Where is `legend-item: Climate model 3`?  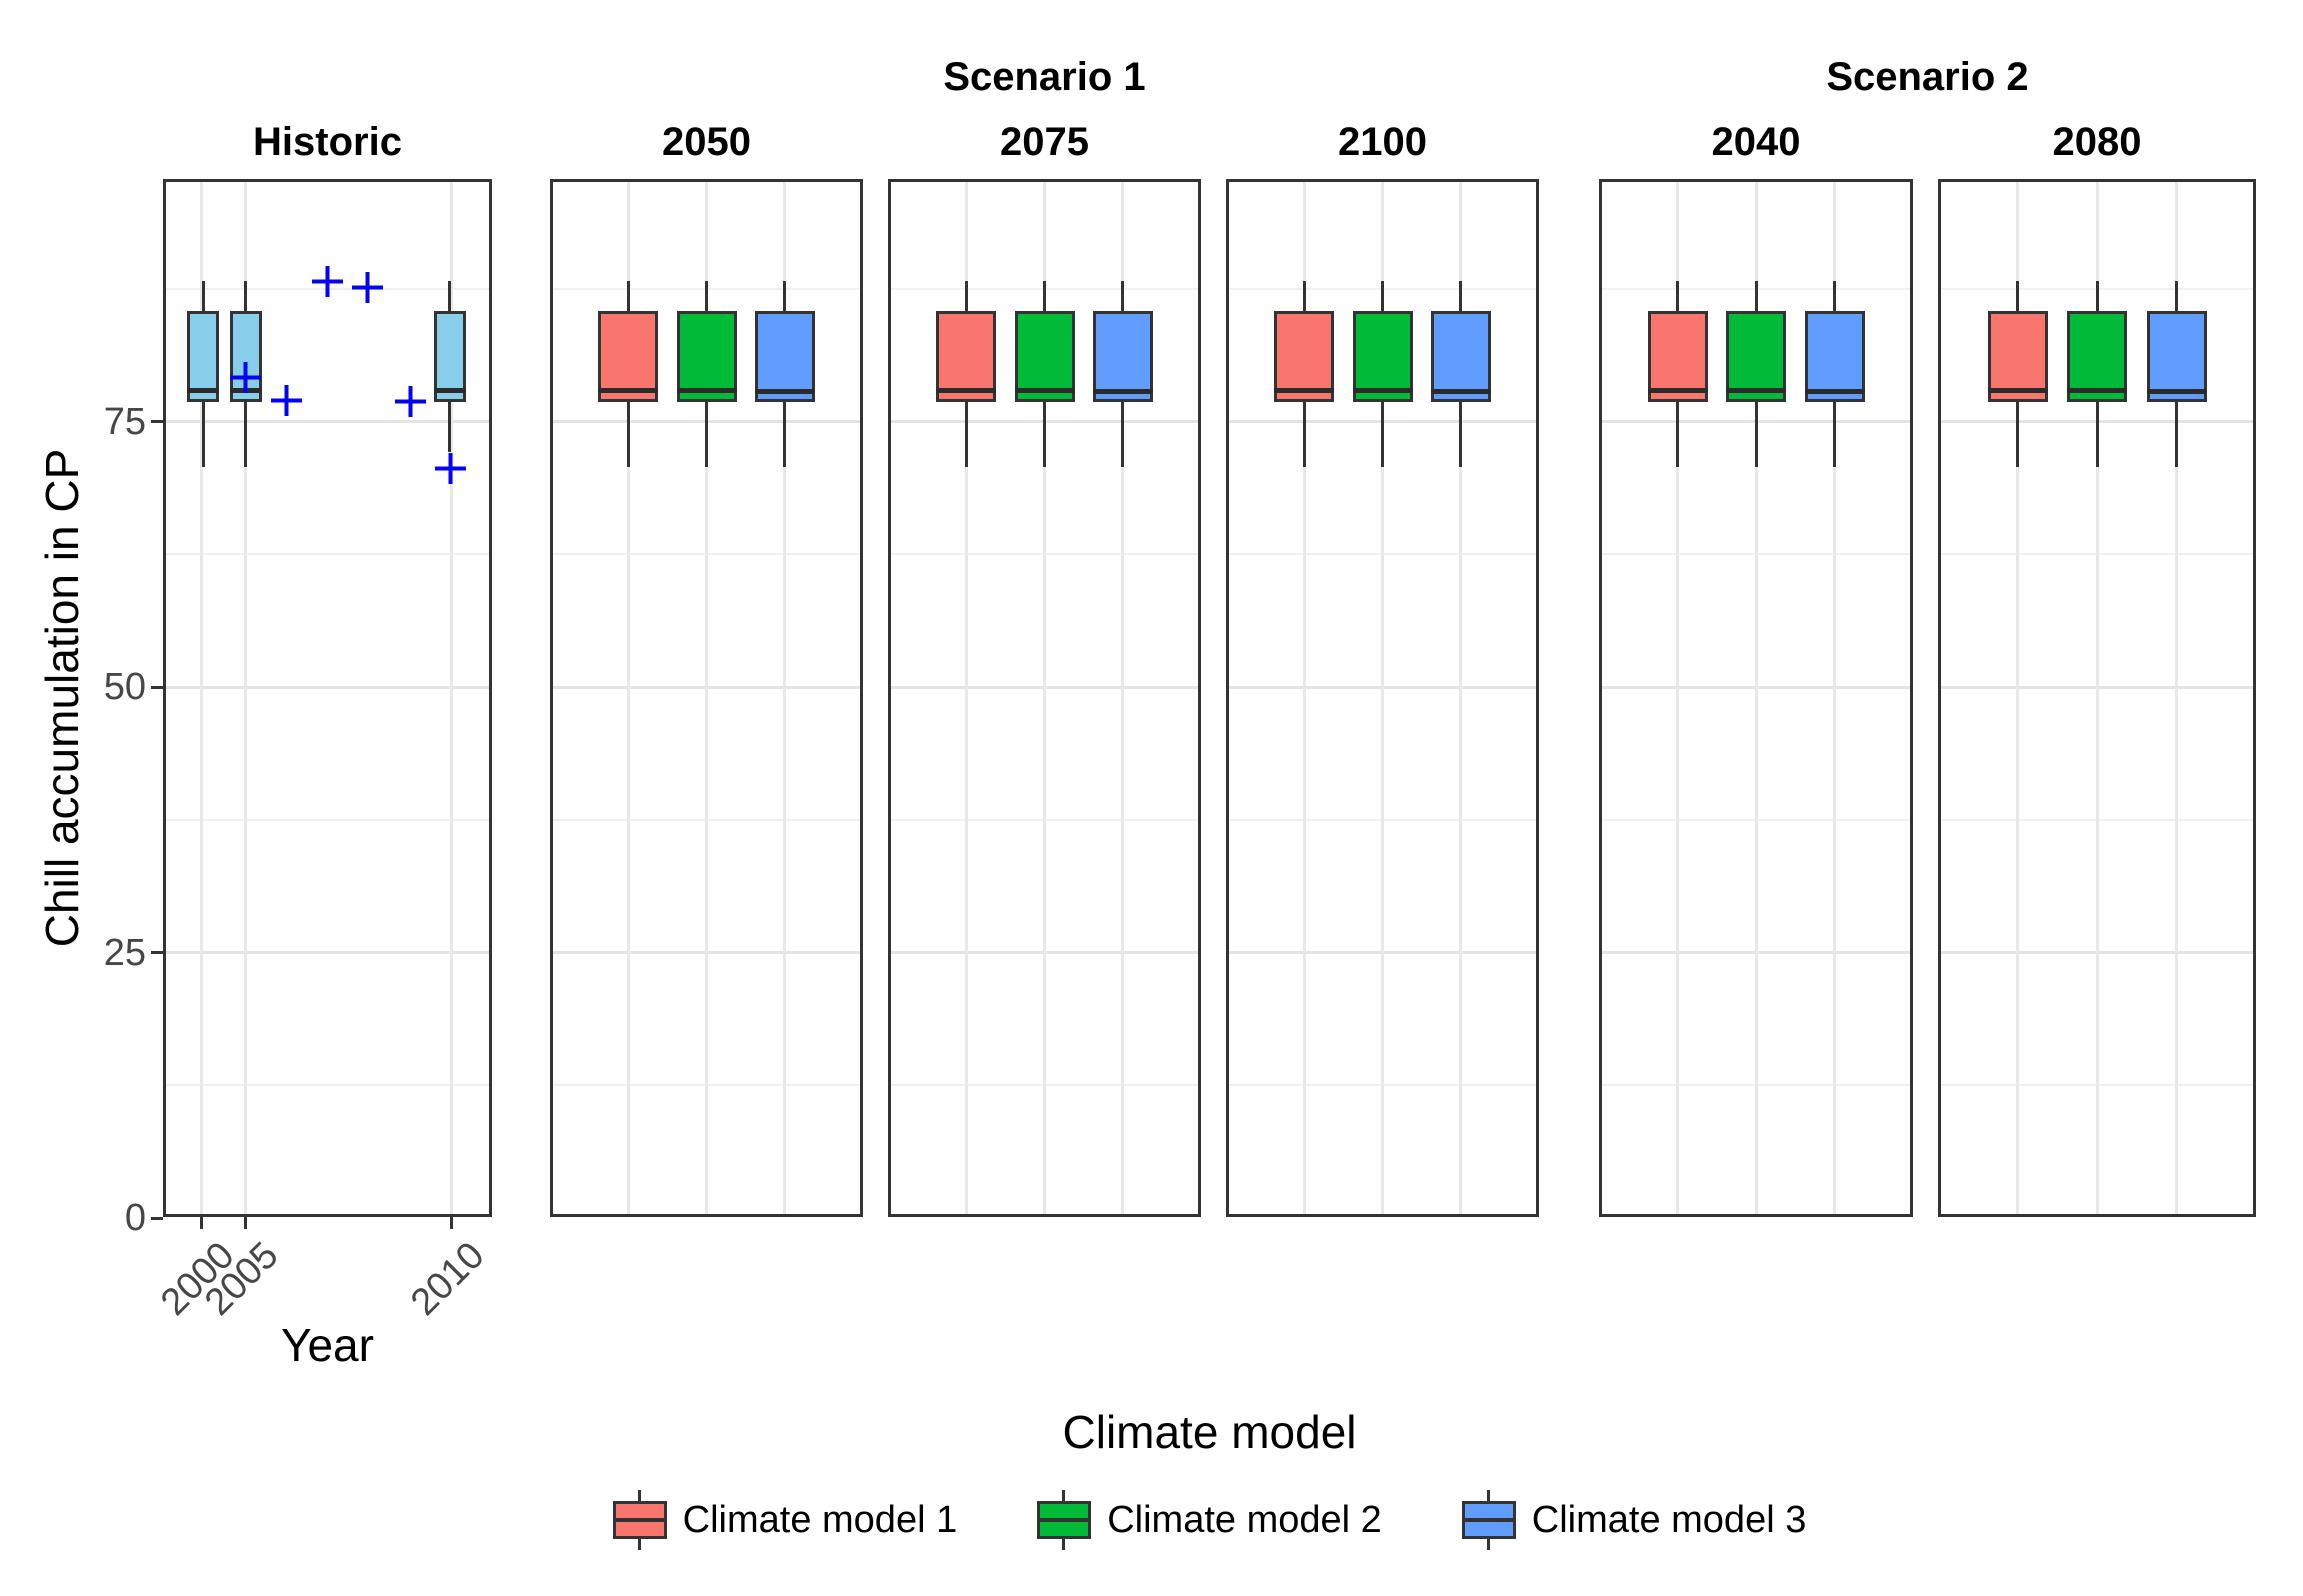
legend-item: Climate model 3 is located at coordinates (1633, 1520).